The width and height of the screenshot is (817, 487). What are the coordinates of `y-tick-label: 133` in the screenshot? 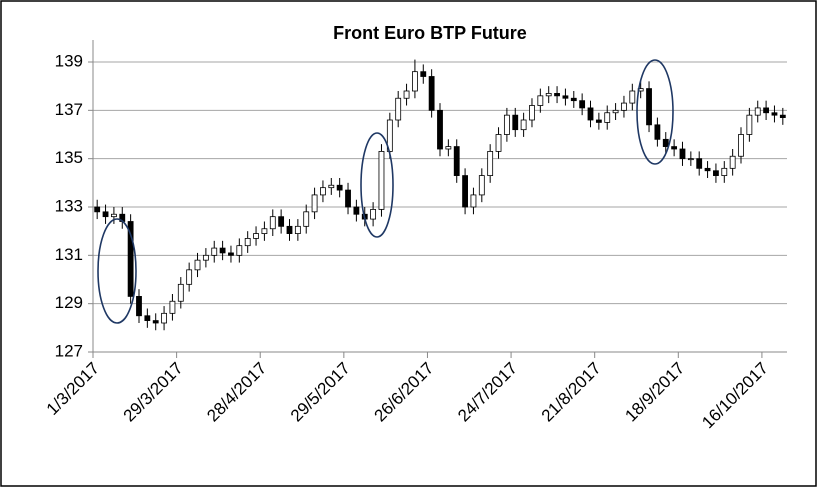 It's located at (69, 205).